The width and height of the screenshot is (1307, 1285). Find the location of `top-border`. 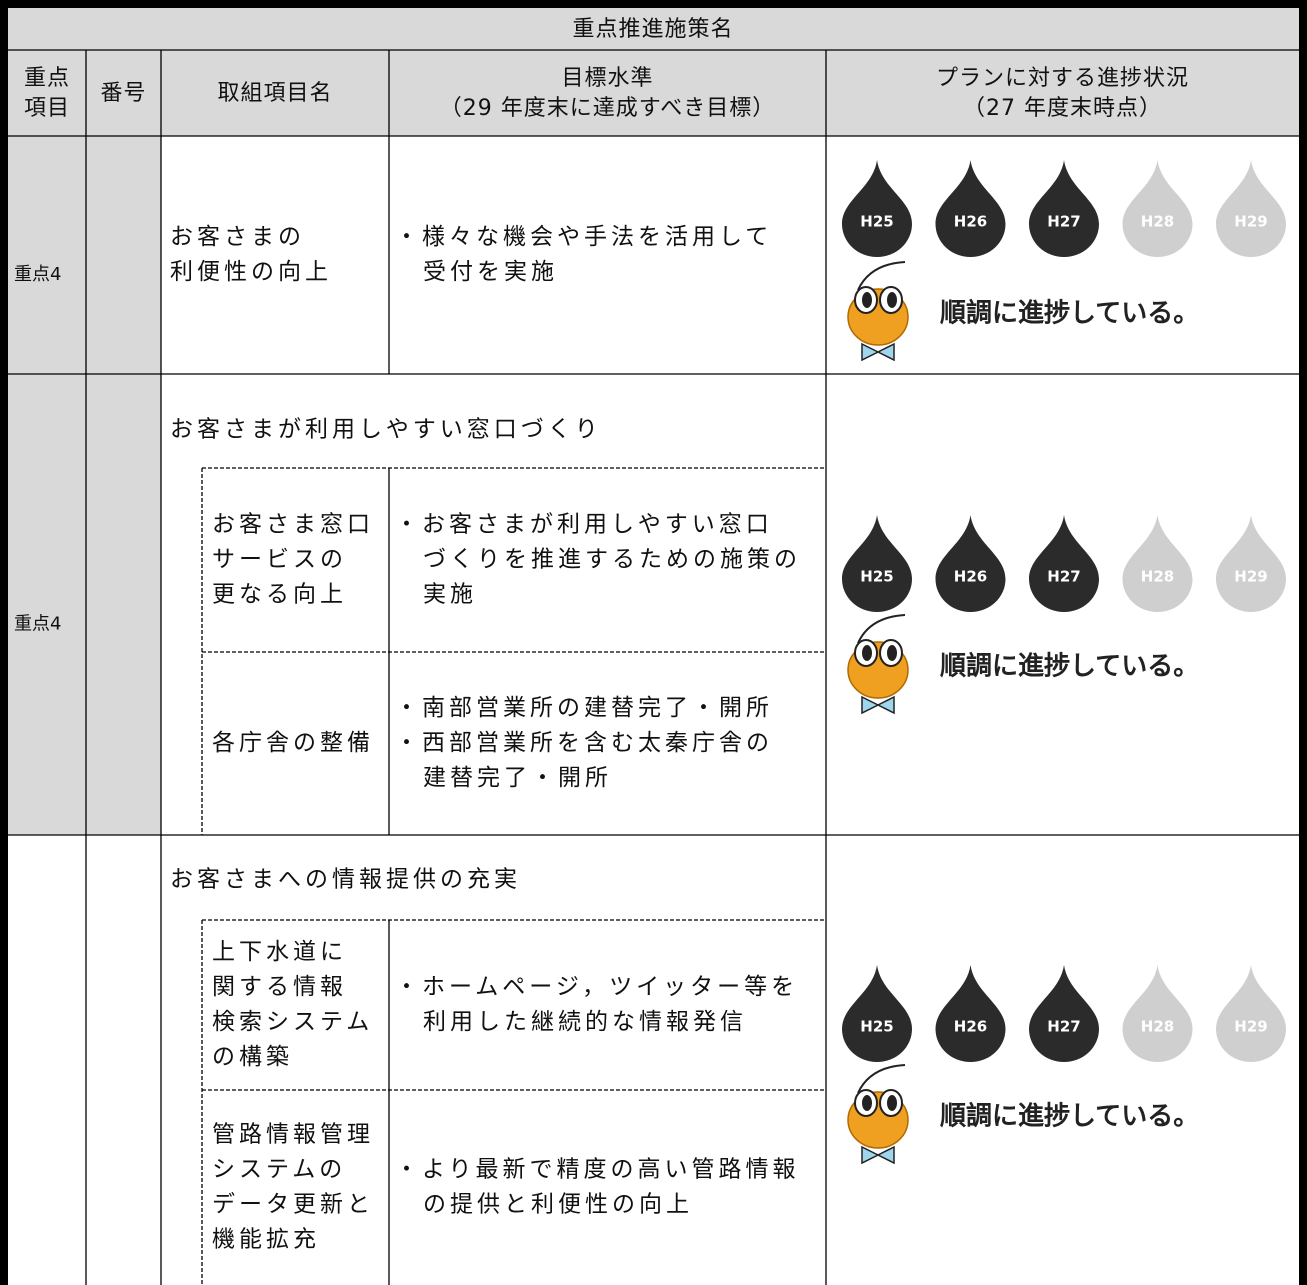

top-border is located at coordinates (653, 4).